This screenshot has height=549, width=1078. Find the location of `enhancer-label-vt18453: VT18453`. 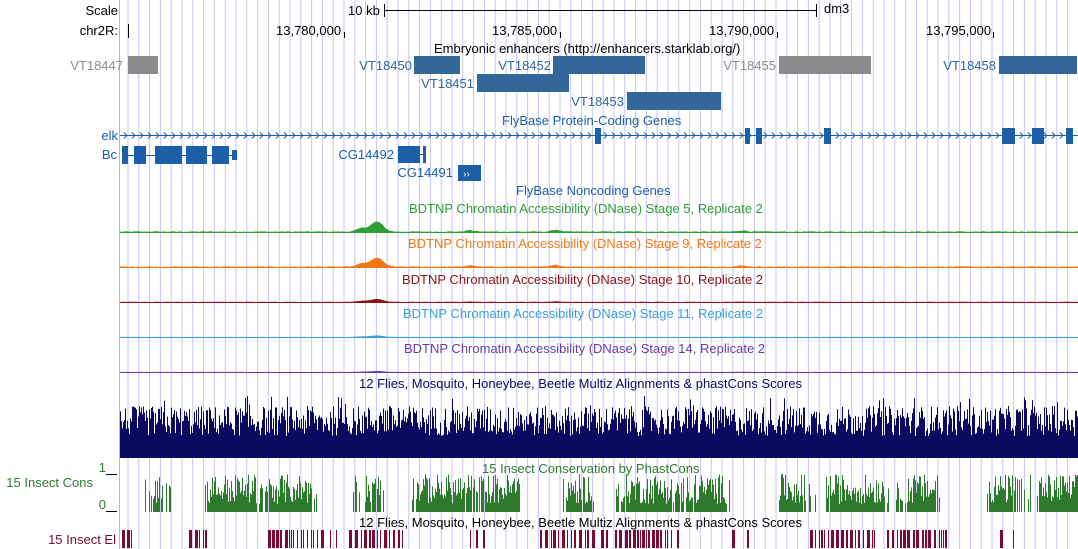

enhancer-label-vt18453: VT18453 is located at coordinates (597, 101).